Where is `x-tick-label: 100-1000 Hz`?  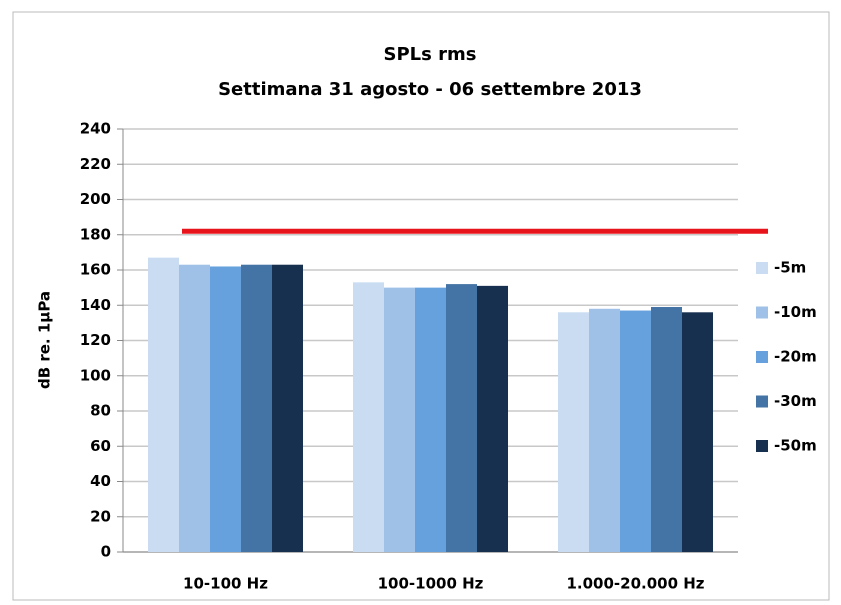 x-tick-label: 100-1000 Hz is located at coordinates (431, 584).